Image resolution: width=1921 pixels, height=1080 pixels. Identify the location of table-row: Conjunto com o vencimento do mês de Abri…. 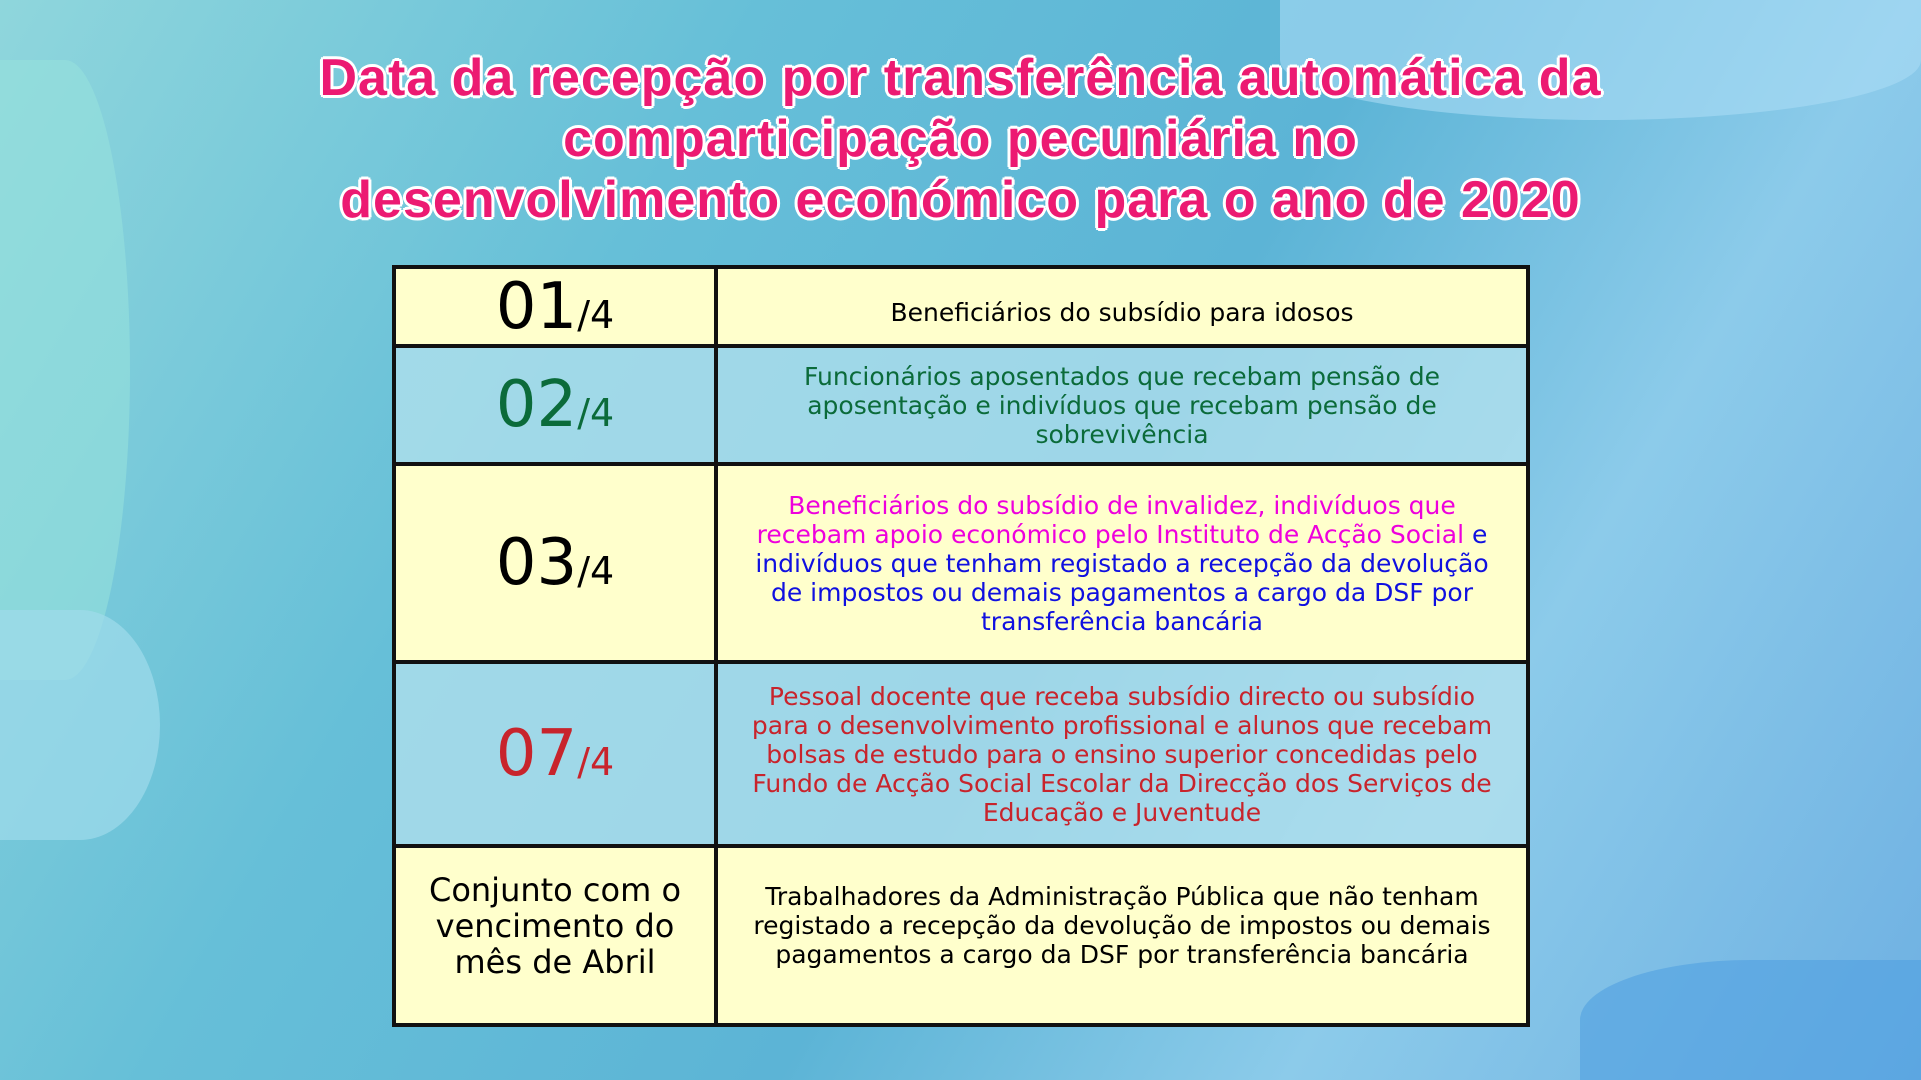
(961, 935).